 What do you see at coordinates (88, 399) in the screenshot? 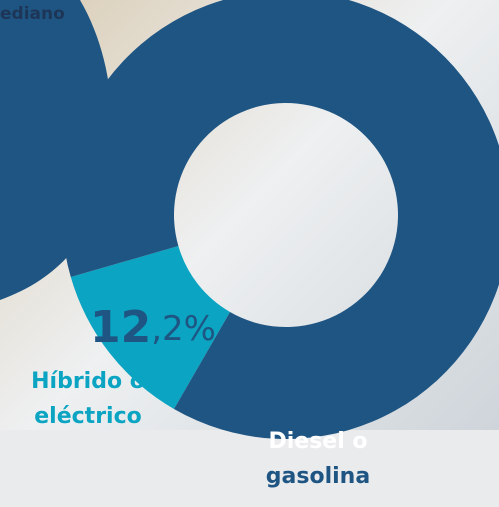
I see `category-label: Híbrido o eléctrico` at bounding box center [88, 399].